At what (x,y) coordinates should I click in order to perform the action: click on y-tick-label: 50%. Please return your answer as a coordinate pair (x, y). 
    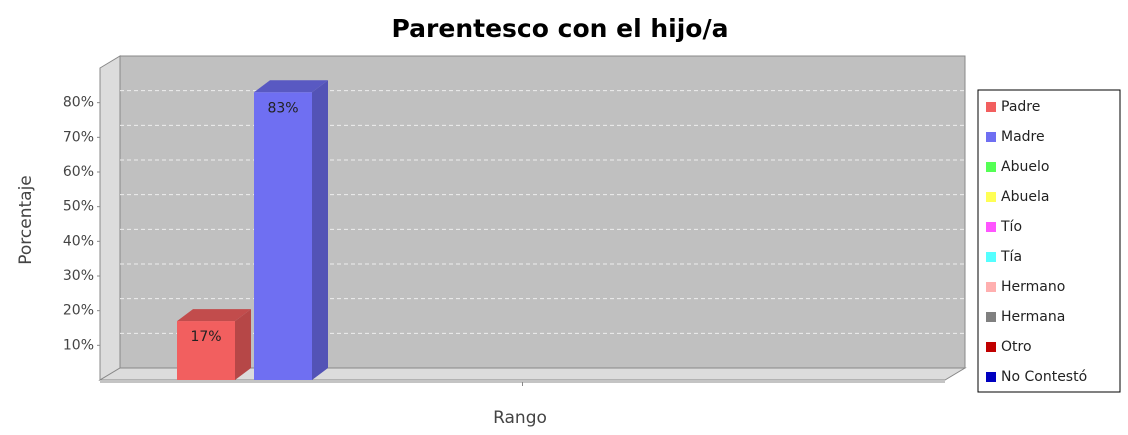
    Looking at the image, I should click on (78, 207).